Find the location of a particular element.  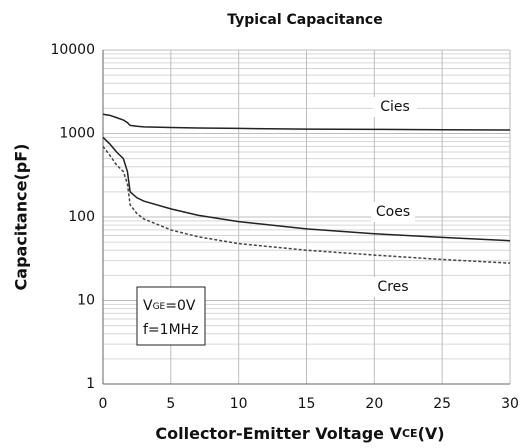

series-line is located at coordinates (306, 122).